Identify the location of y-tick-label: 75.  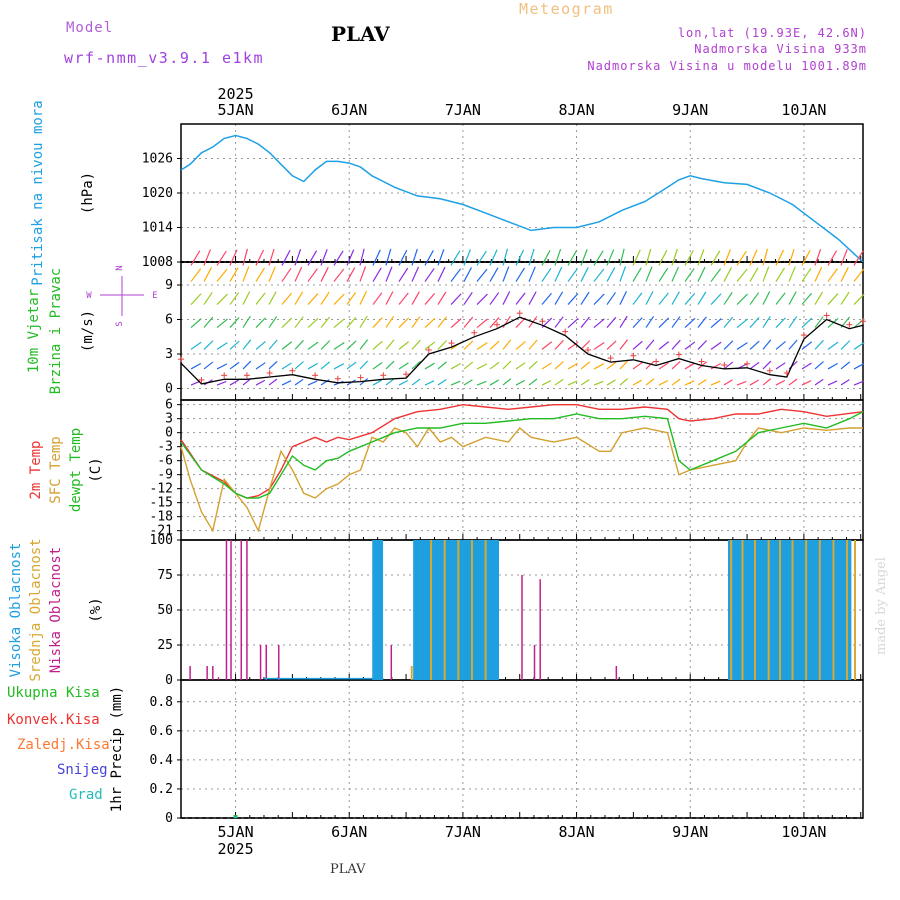
(165, 575).